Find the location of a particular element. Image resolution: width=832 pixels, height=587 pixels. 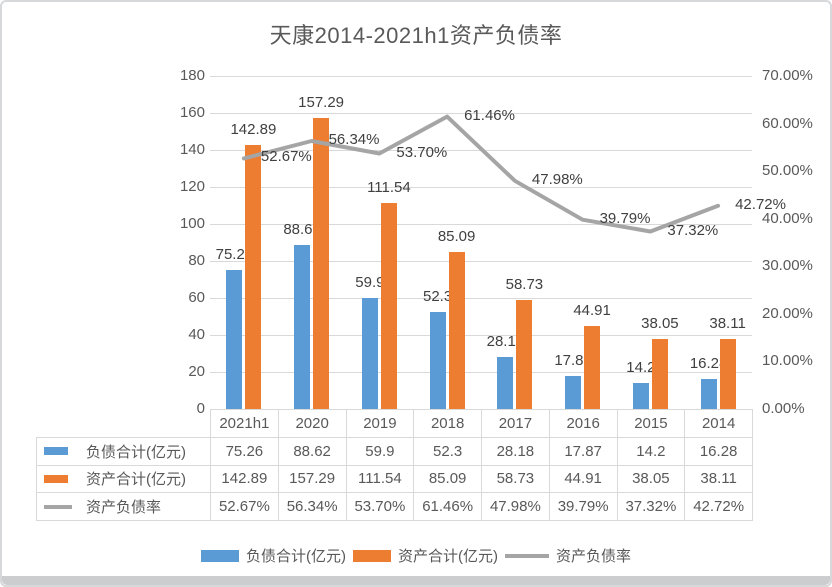

assets-data-label: 38.05 is located at coordinates (660, 323).